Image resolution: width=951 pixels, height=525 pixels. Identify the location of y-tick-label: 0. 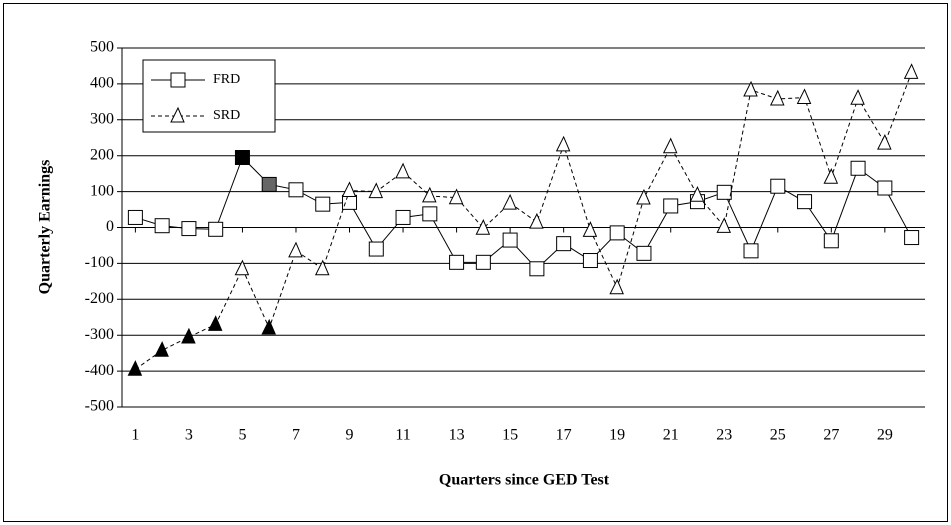
(110, 226).